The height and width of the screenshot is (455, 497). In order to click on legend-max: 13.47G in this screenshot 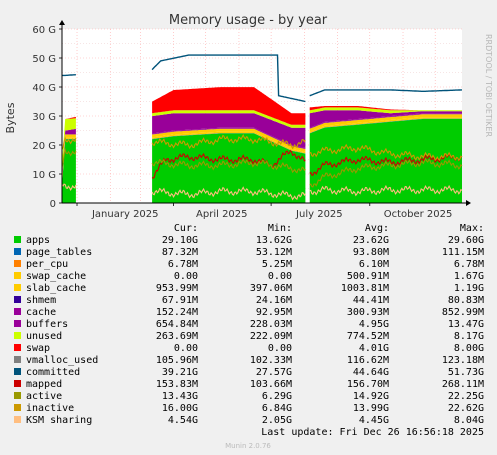, I will do `click(466, 324)`.